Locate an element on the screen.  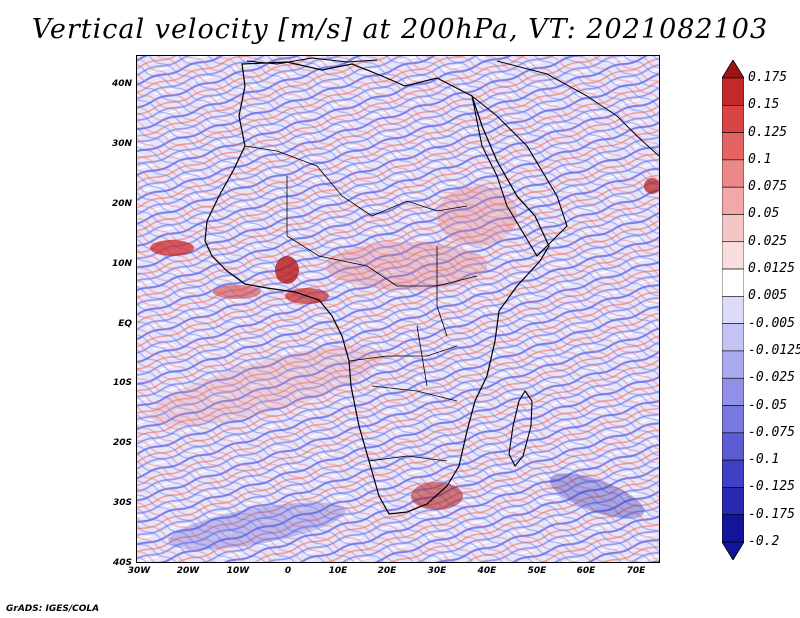
colorbar-max-arrow is located at coordinates (733, 69).